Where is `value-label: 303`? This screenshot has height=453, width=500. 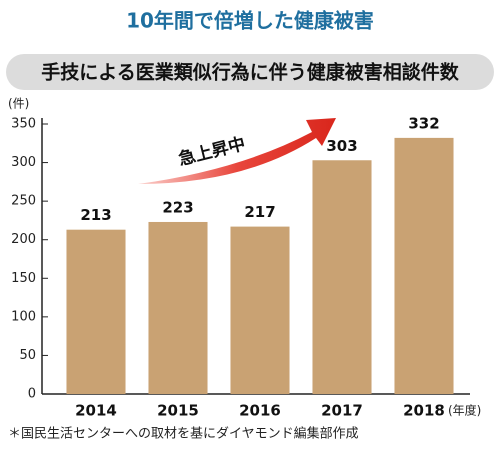
value-label: 303 is located at coordinates (341, 146).